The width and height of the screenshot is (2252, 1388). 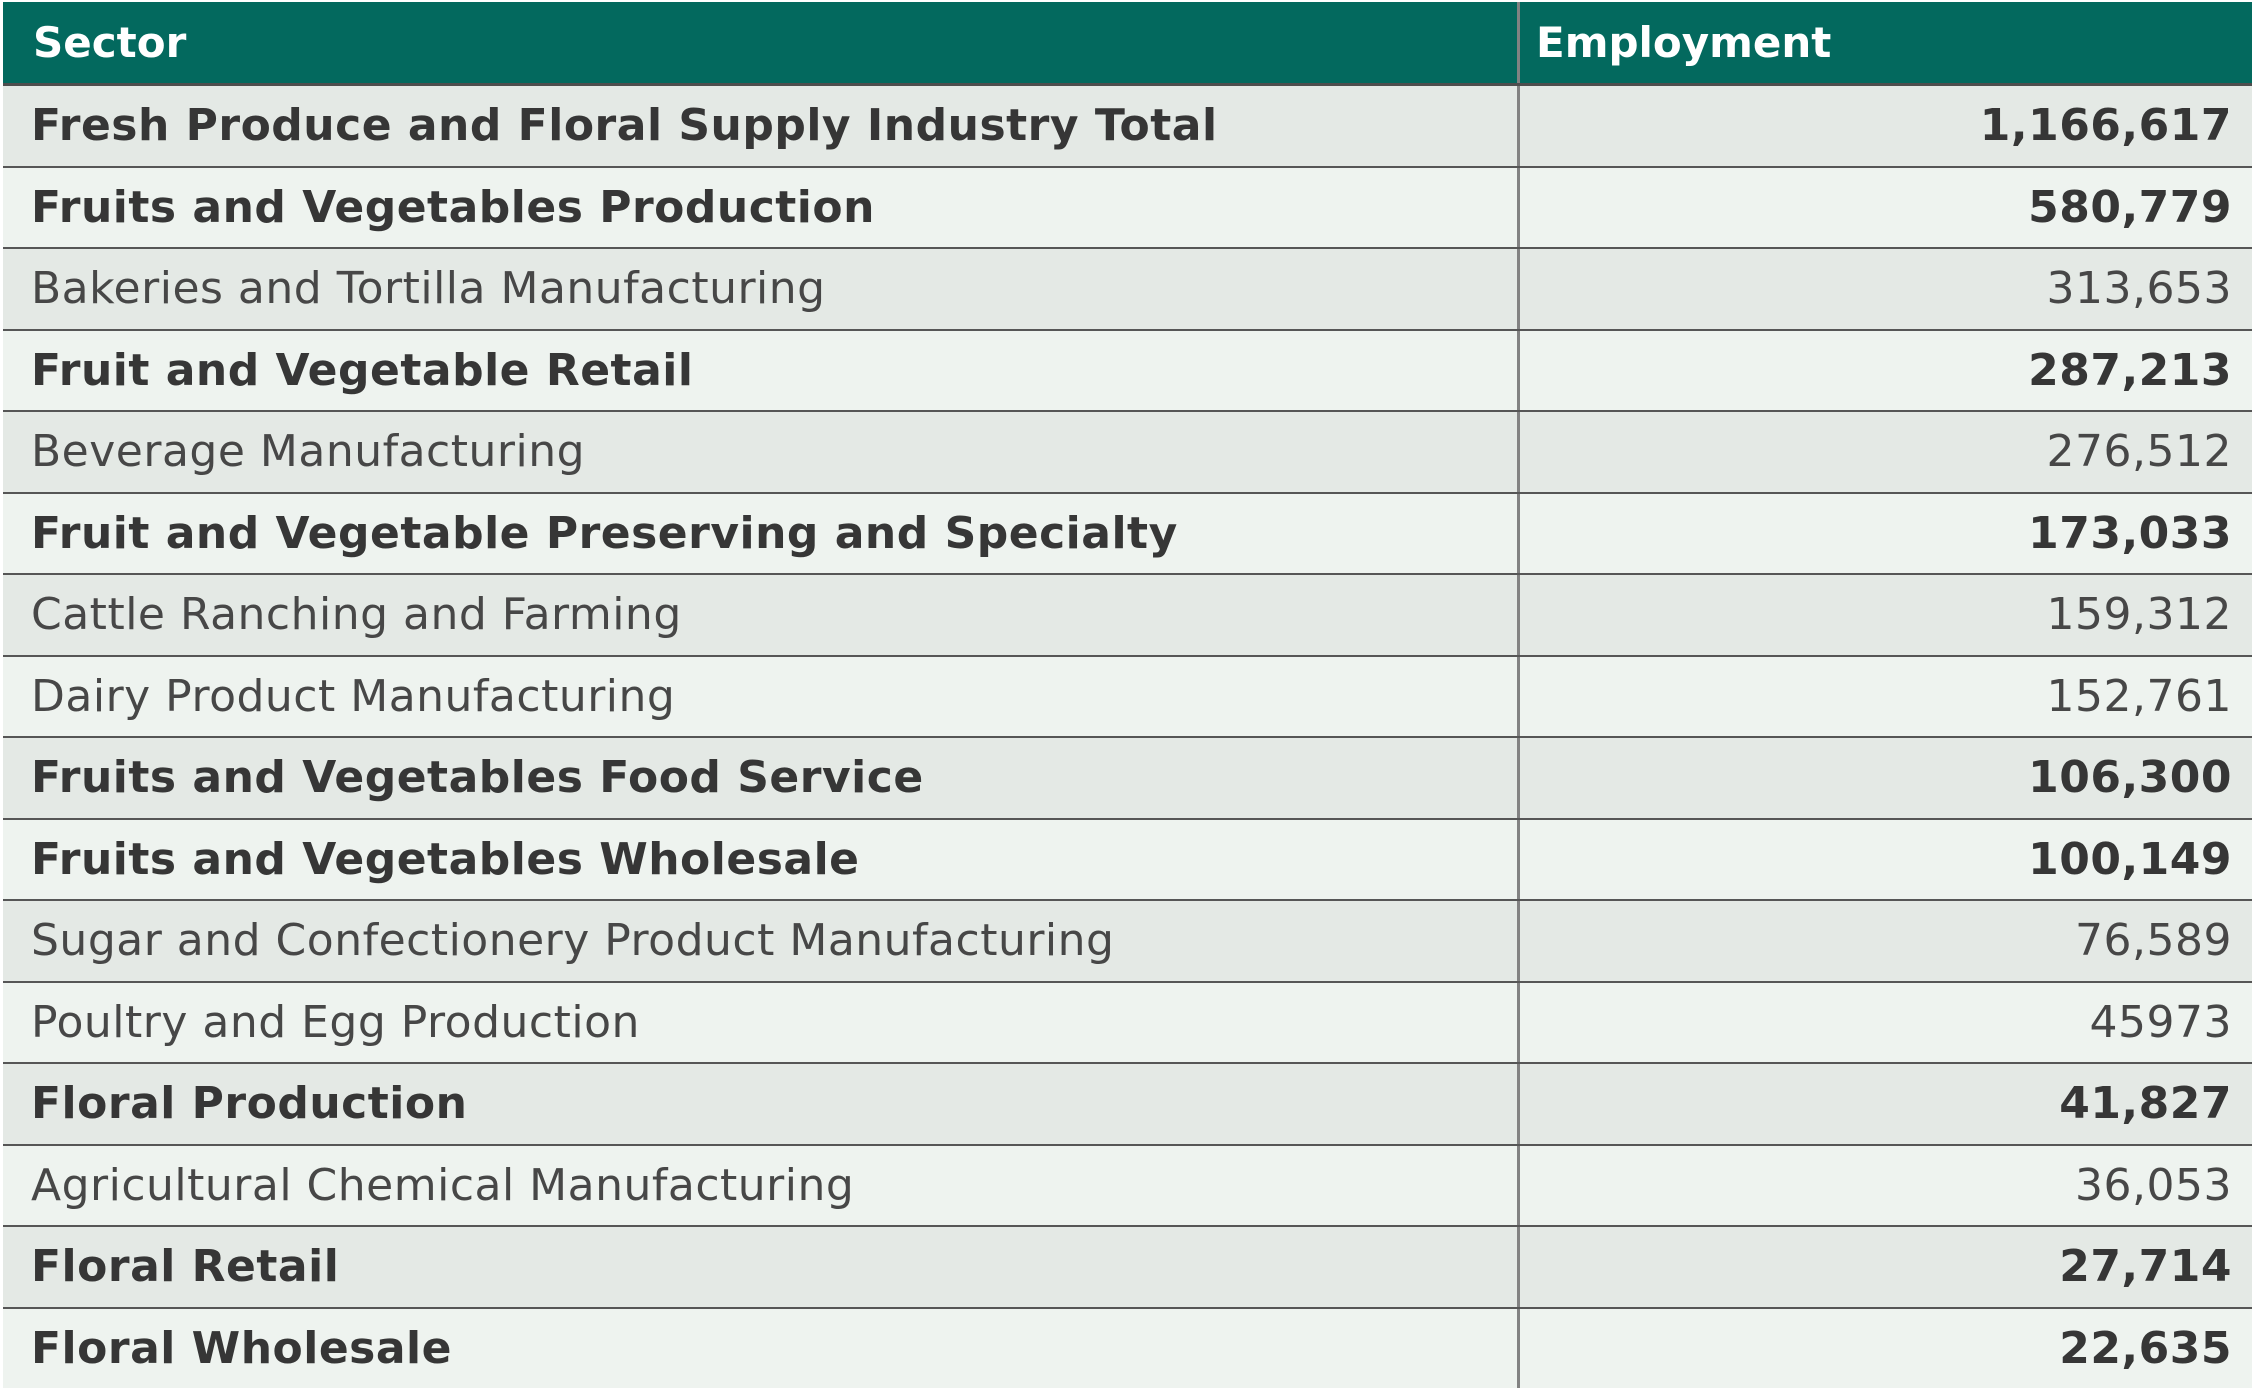 What do you see at coordinates (761, 452) in the screenshot?
I see `sector-cell: Beverage Manufacturing` at bounding box center [761, 452].